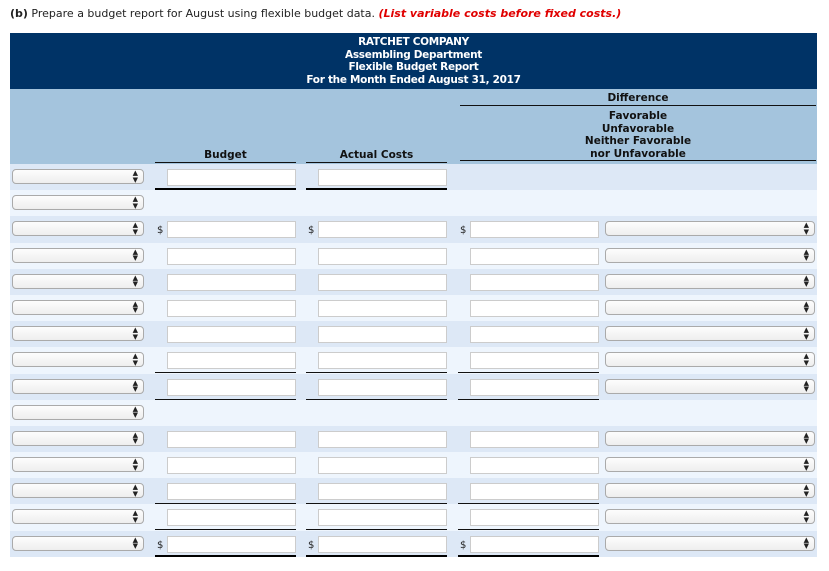 Image resolution: width=829 pixels, height=571 pixels. What do you see at coordinates (19, 13) in the screenshot?
I see `part-label: (b)` at bounding box center [19, 13].